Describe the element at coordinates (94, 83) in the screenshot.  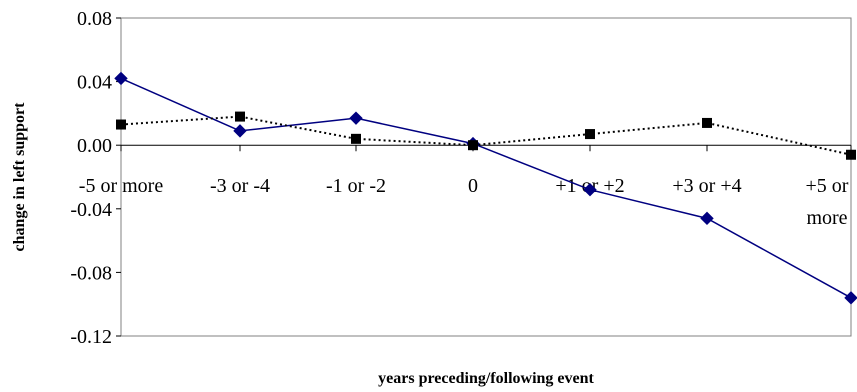
I see `y-tick-label: 0.04` at that location.